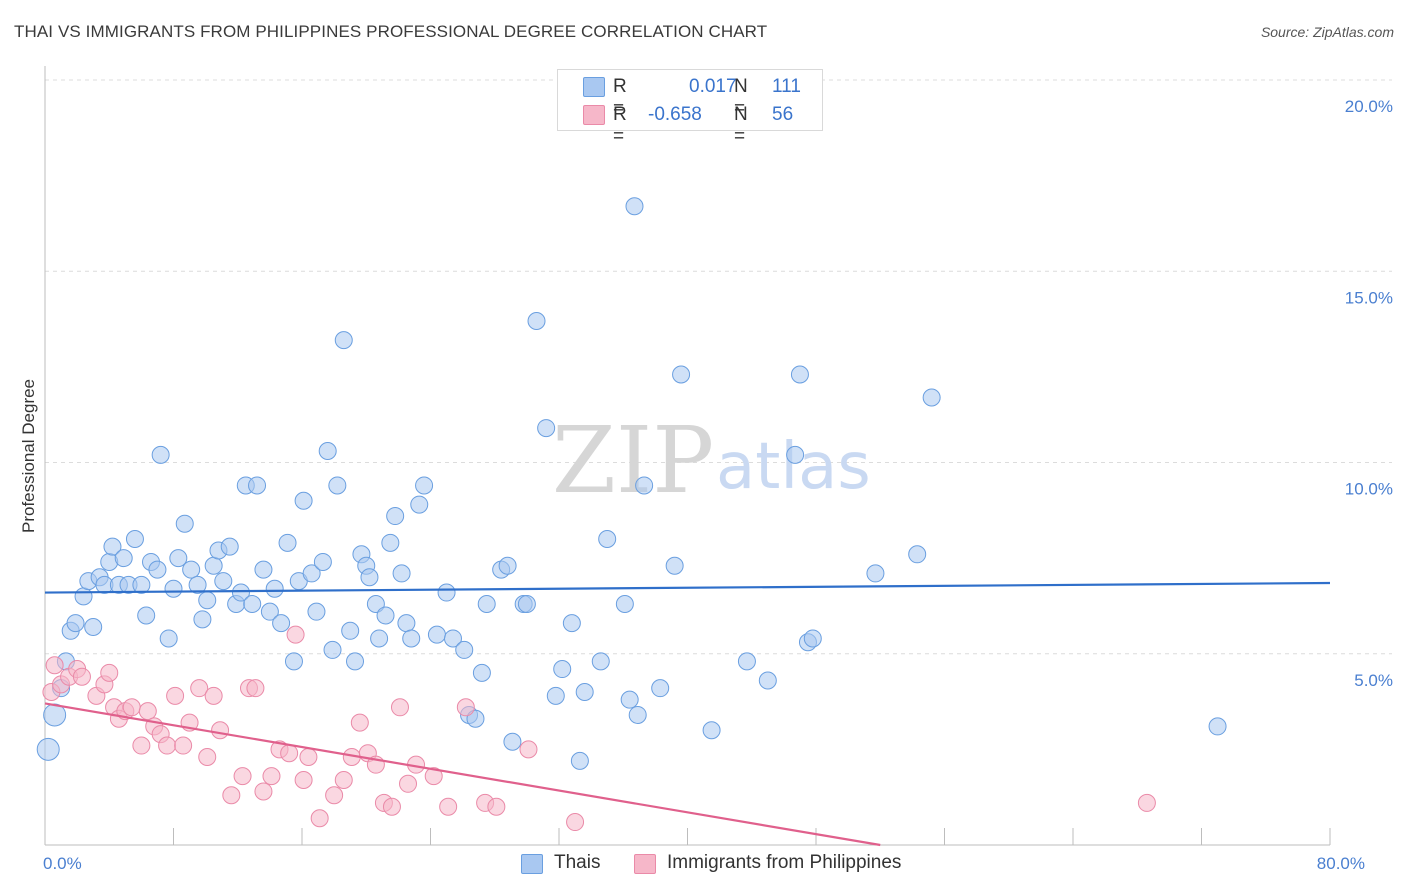  Describe the element at coordinates (1369, 106) in the screenshot. I see `y-tick-label: 20.0%` at that location.